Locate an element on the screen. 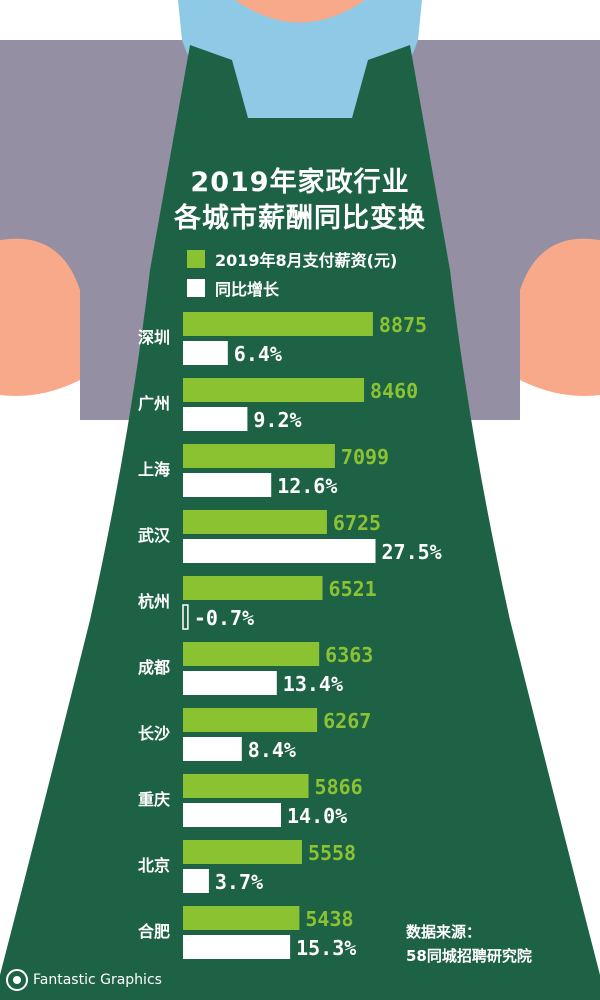 This screenshot has height=1000, width=600. salary-value-label: 6725 is located at coordinates (357, 523).